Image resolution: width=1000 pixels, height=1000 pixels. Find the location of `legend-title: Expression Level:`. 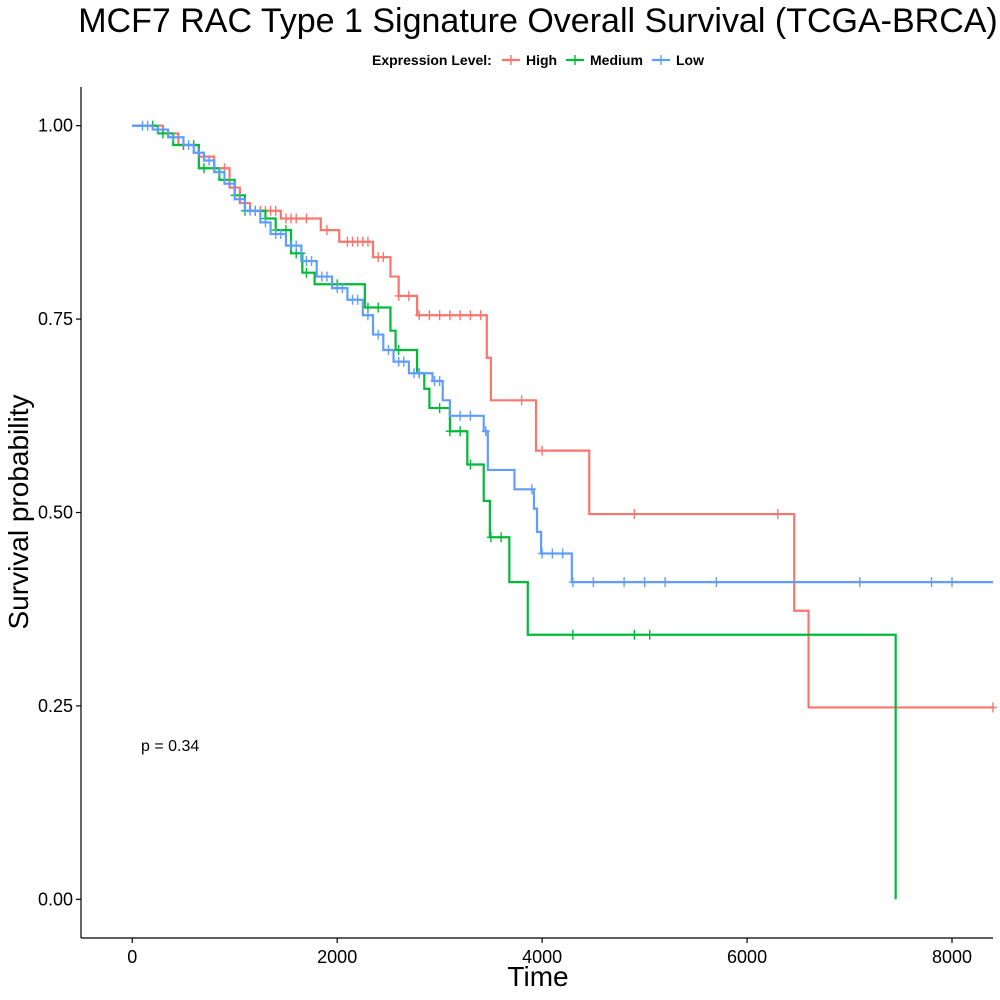

legend-title: Expression Level: is located at coordinates (432, 60).